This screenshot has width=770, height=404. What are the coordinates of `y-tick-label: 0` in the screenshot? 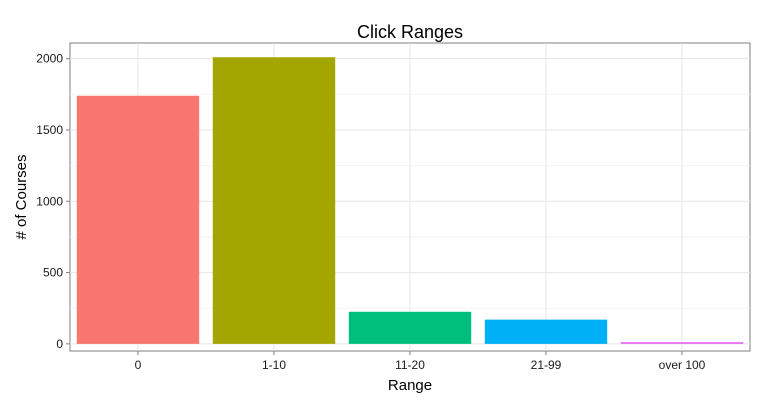 It's located at (59, 344).